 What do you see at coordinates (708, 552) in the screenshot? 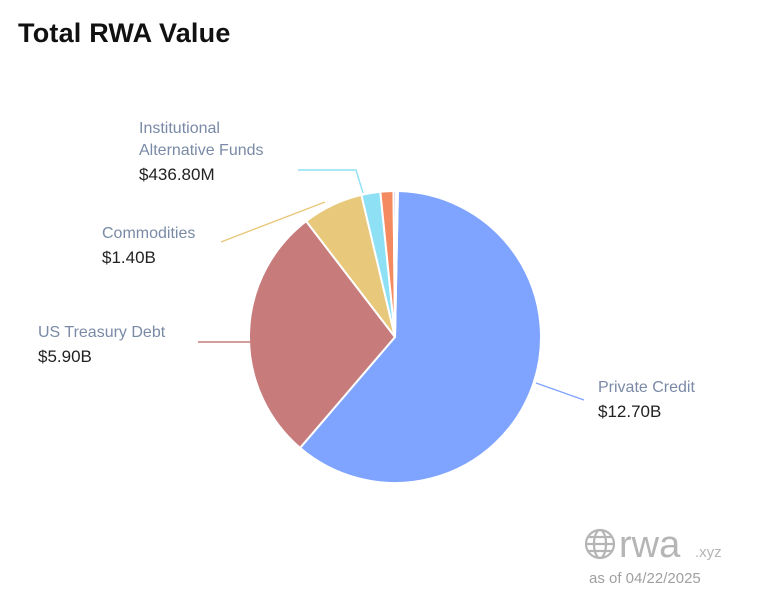
I see `watermark-suffix: .xyz` at bounding box center [708, 552].